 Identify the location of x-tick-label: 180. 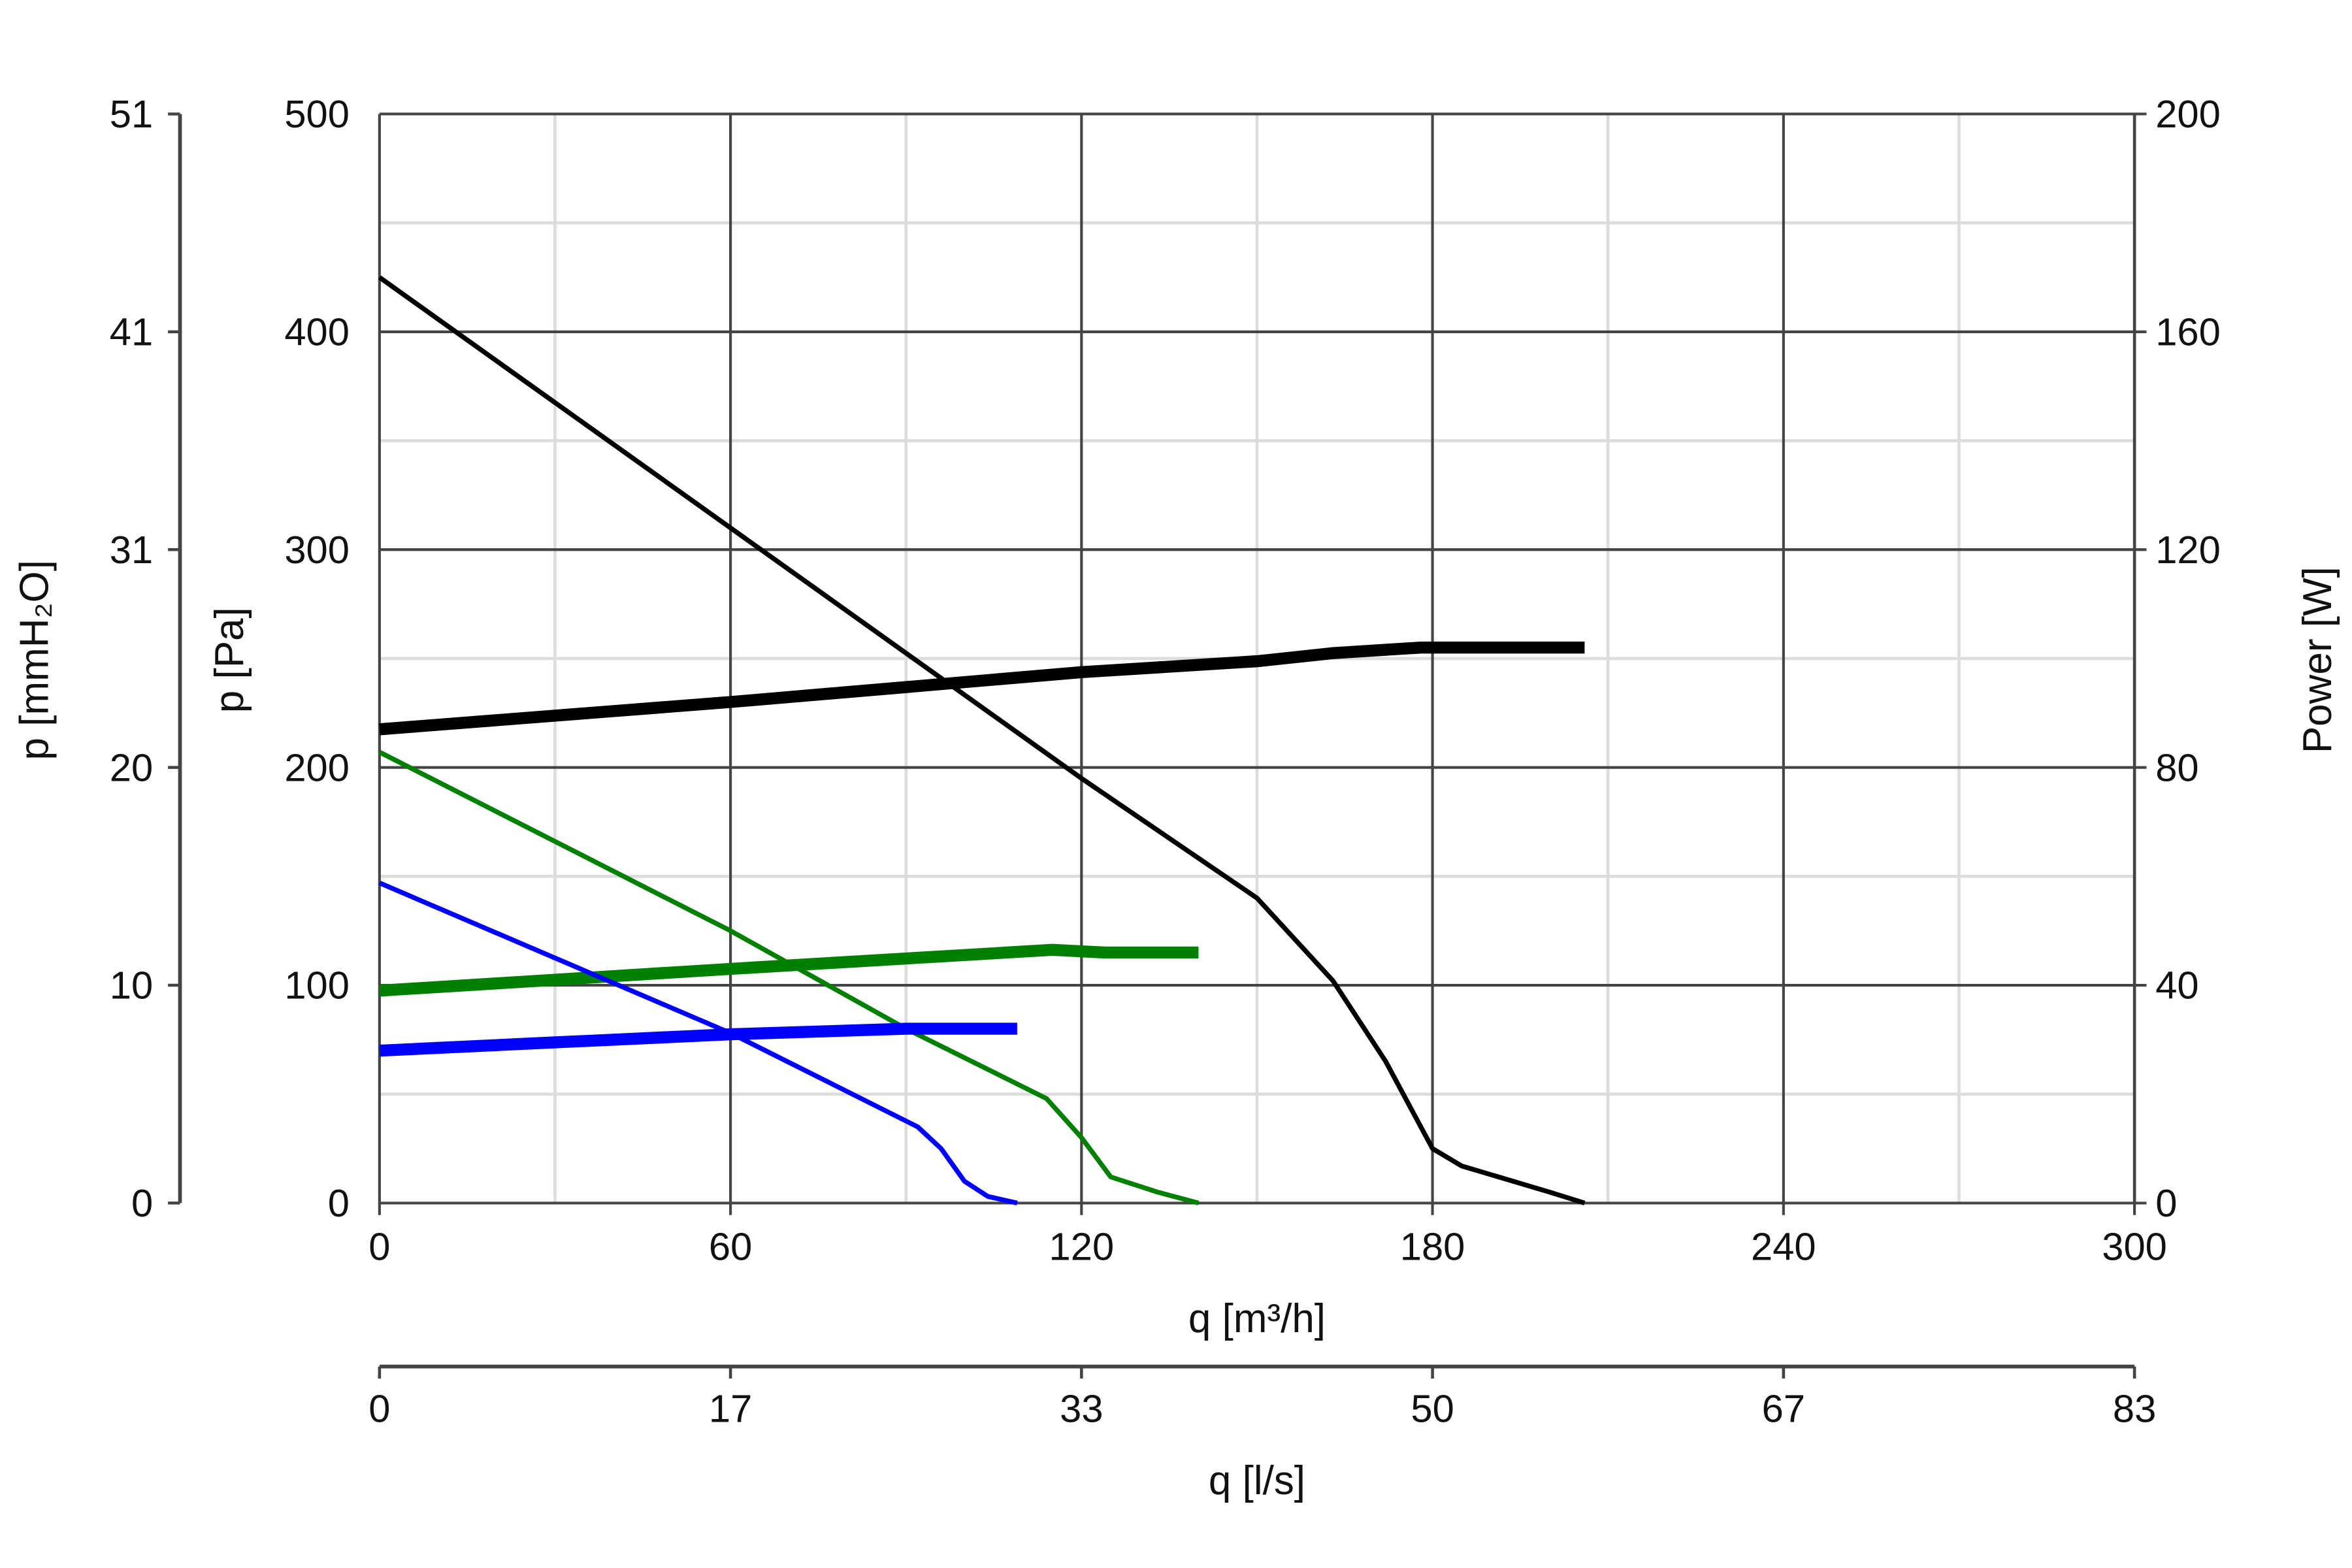
(1432, 1247).